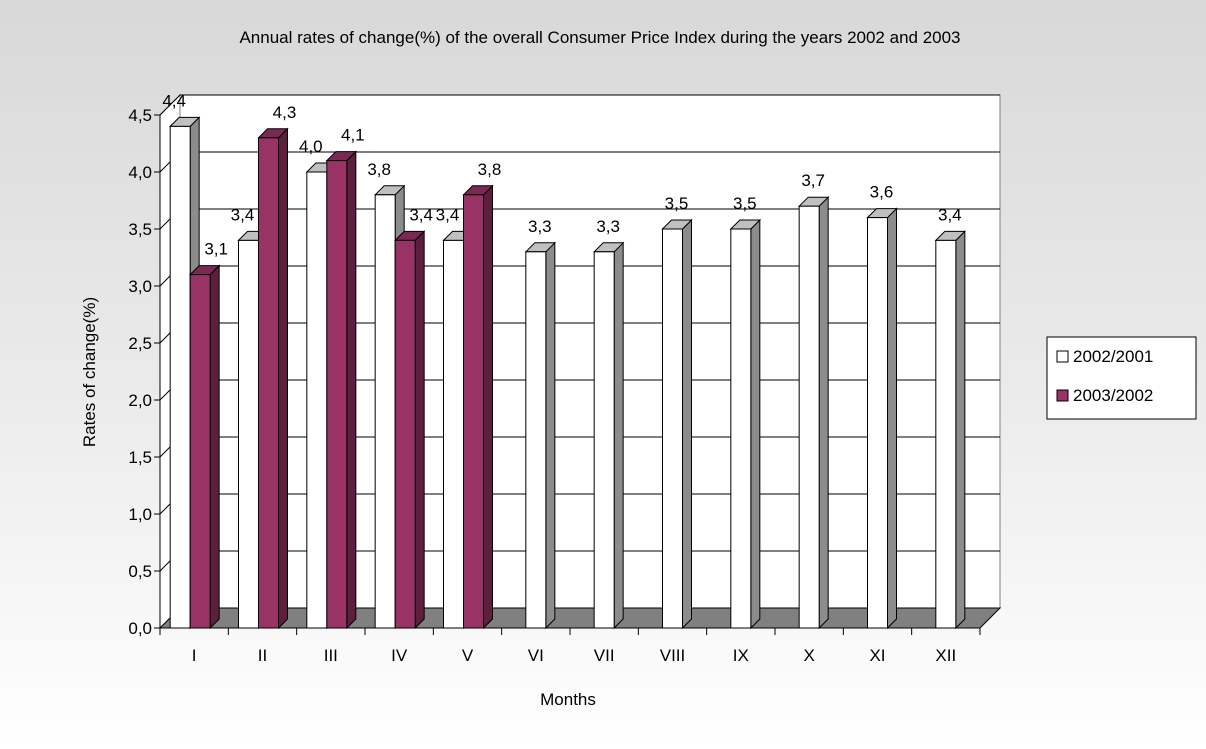  I want to click on x-tick-label-ix: IX, so click(741, 655).